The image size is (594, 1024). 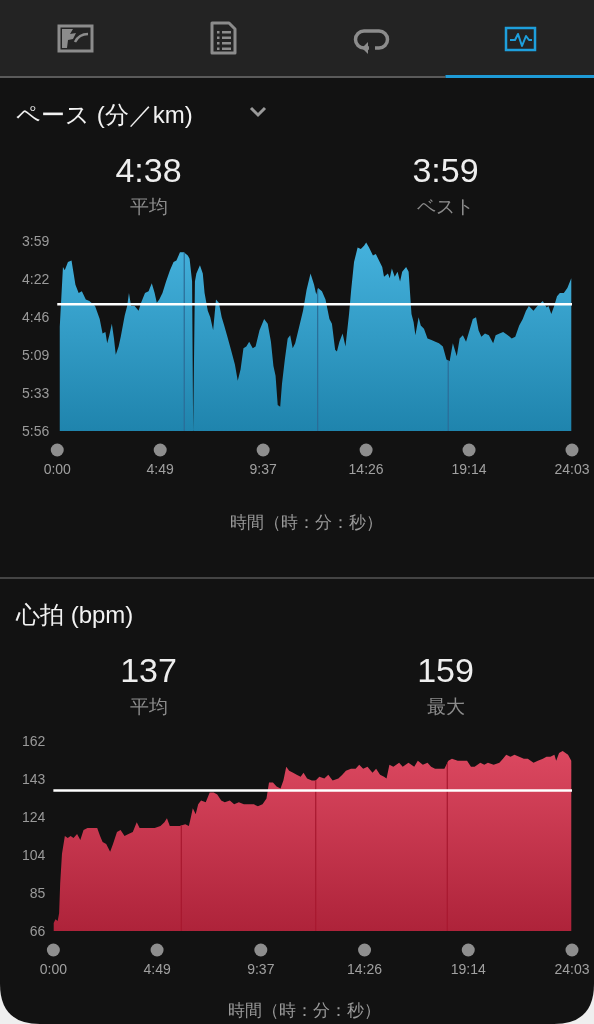 I want to click on y-tick-label: 4:46, so click(x=36, y=317).